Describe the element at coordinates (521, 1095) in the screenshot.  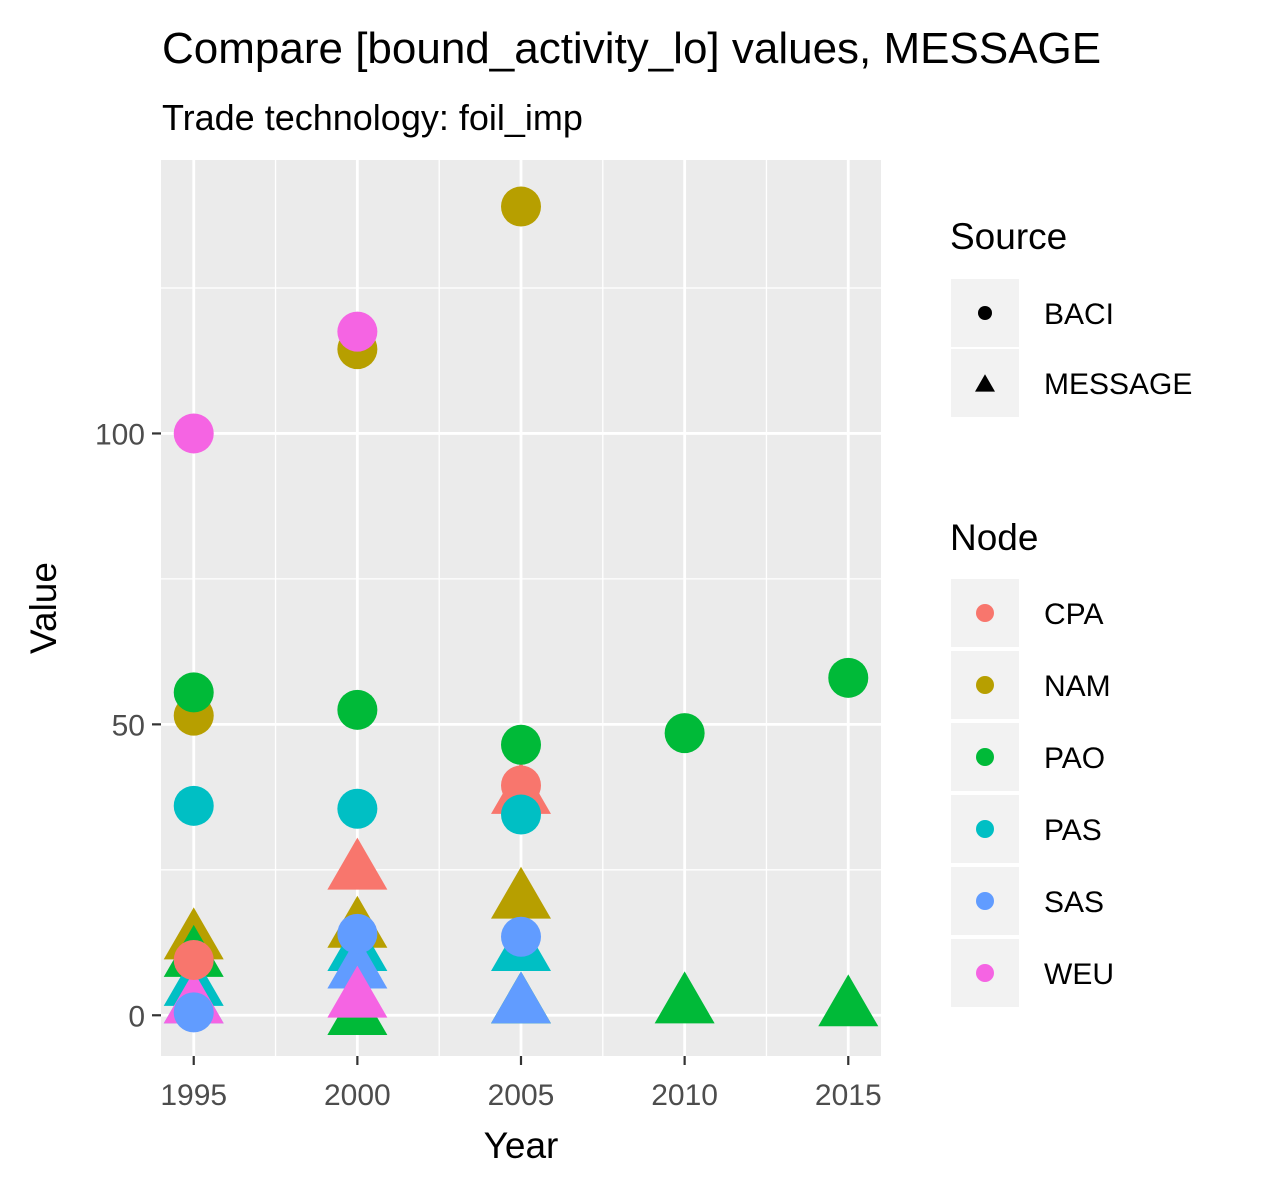
I see `x-tick-label: 2005` at that location.